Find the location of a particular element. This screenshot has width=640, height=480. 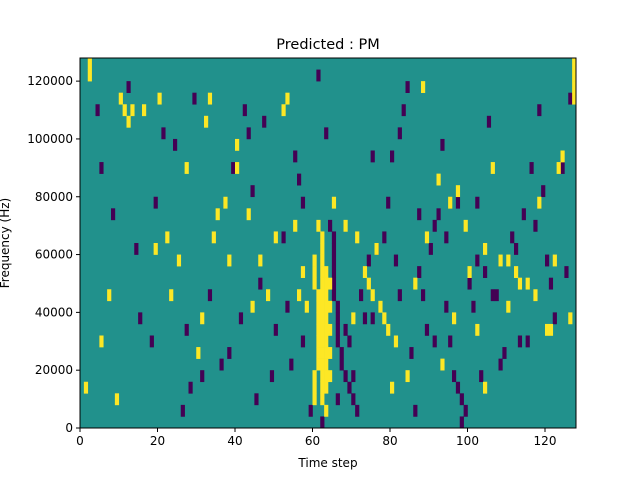

x-tick-label: 40 is located at coordinates (234, 441).